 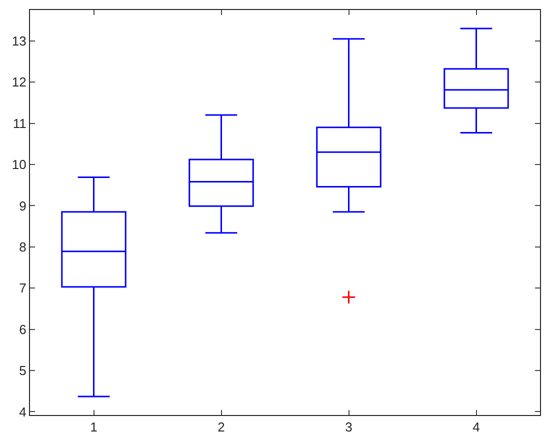 I want to click on y-tick-label: 11, so click(x=19, y=123).